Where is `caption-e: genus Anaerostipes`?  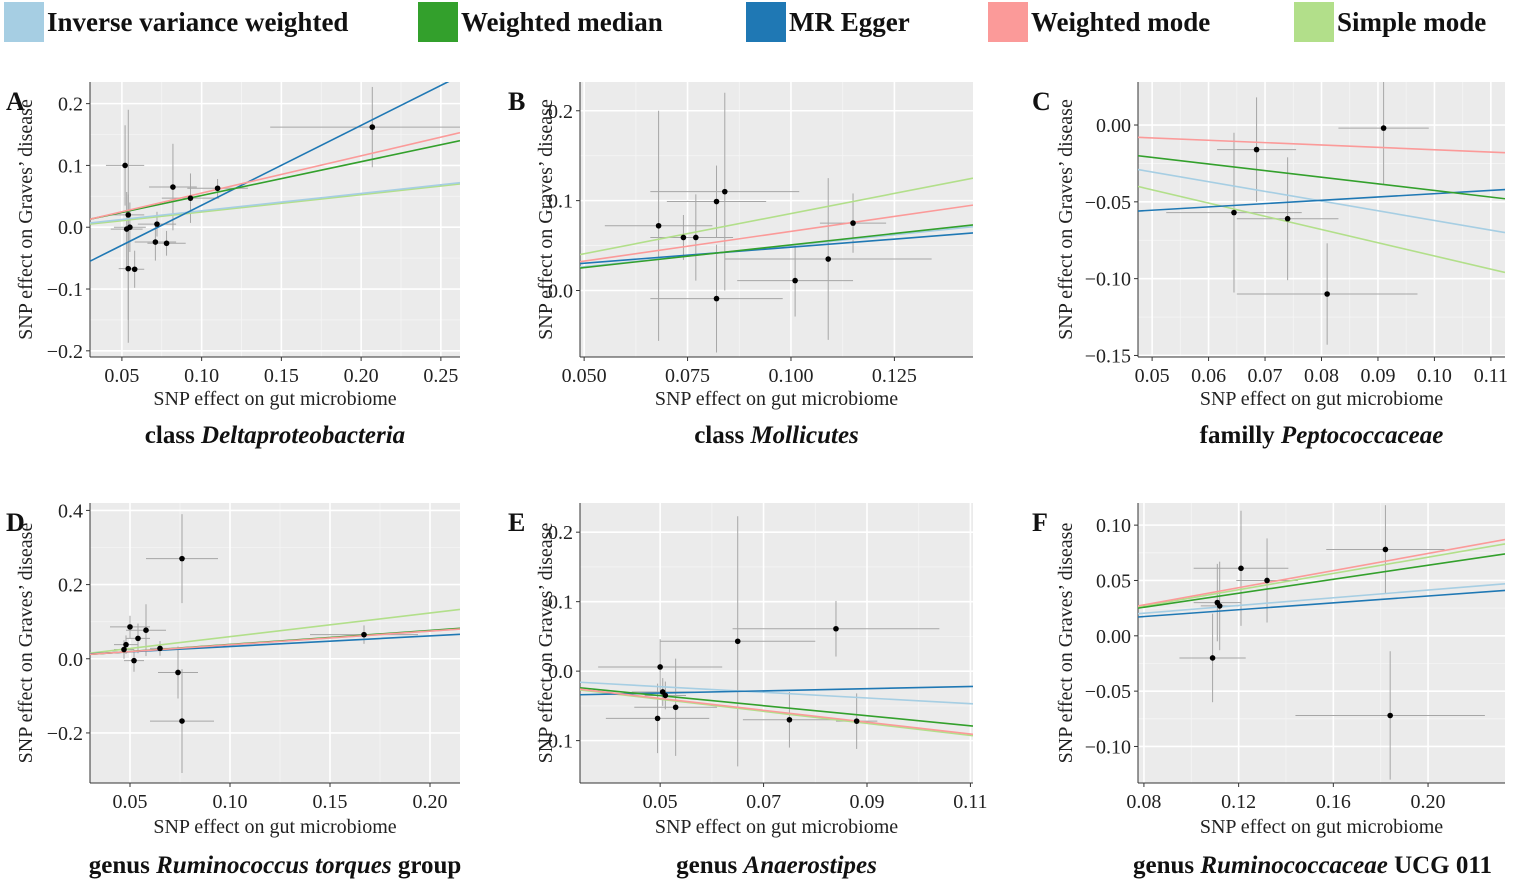
caption-e: genus Anaerostipes is located at coordinates (776, 866).